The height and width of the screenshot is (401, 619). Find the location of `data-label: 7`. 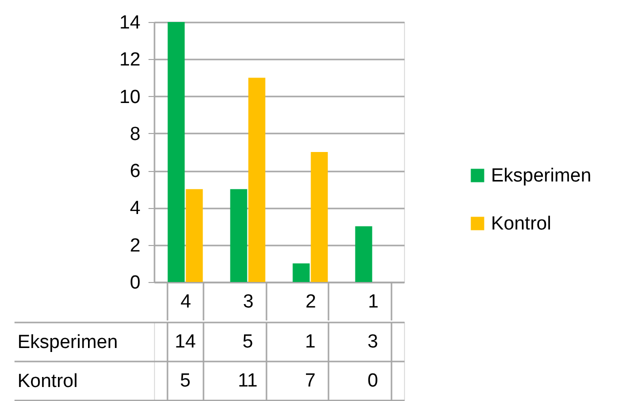

data-label: 7 is located at coordinates (310, 381).